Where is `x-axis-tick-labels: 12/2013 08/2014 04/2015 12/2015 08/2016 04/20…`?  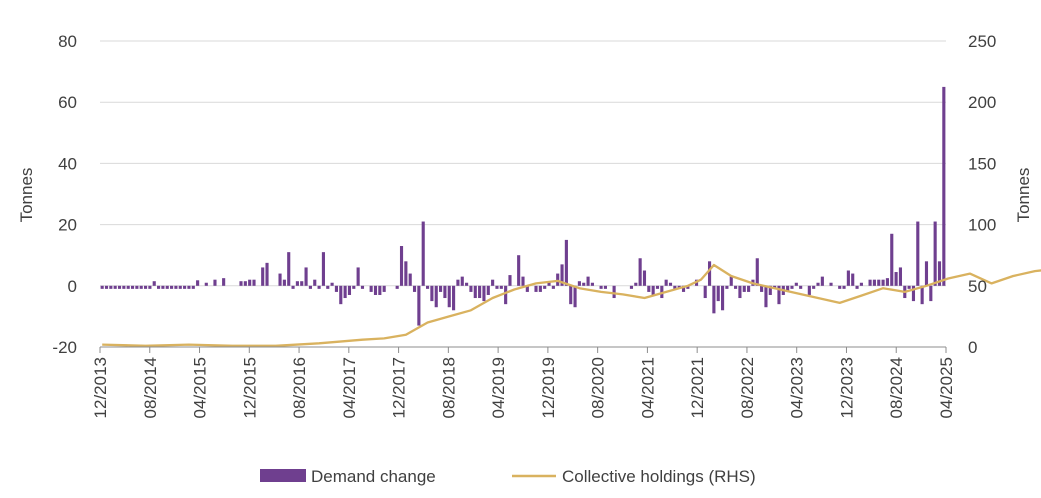
x-axis-tick-labels: 12/2013 08/2014 04/2015 12/2015 08/2016 04/20… is located at coordinates (523, 387).